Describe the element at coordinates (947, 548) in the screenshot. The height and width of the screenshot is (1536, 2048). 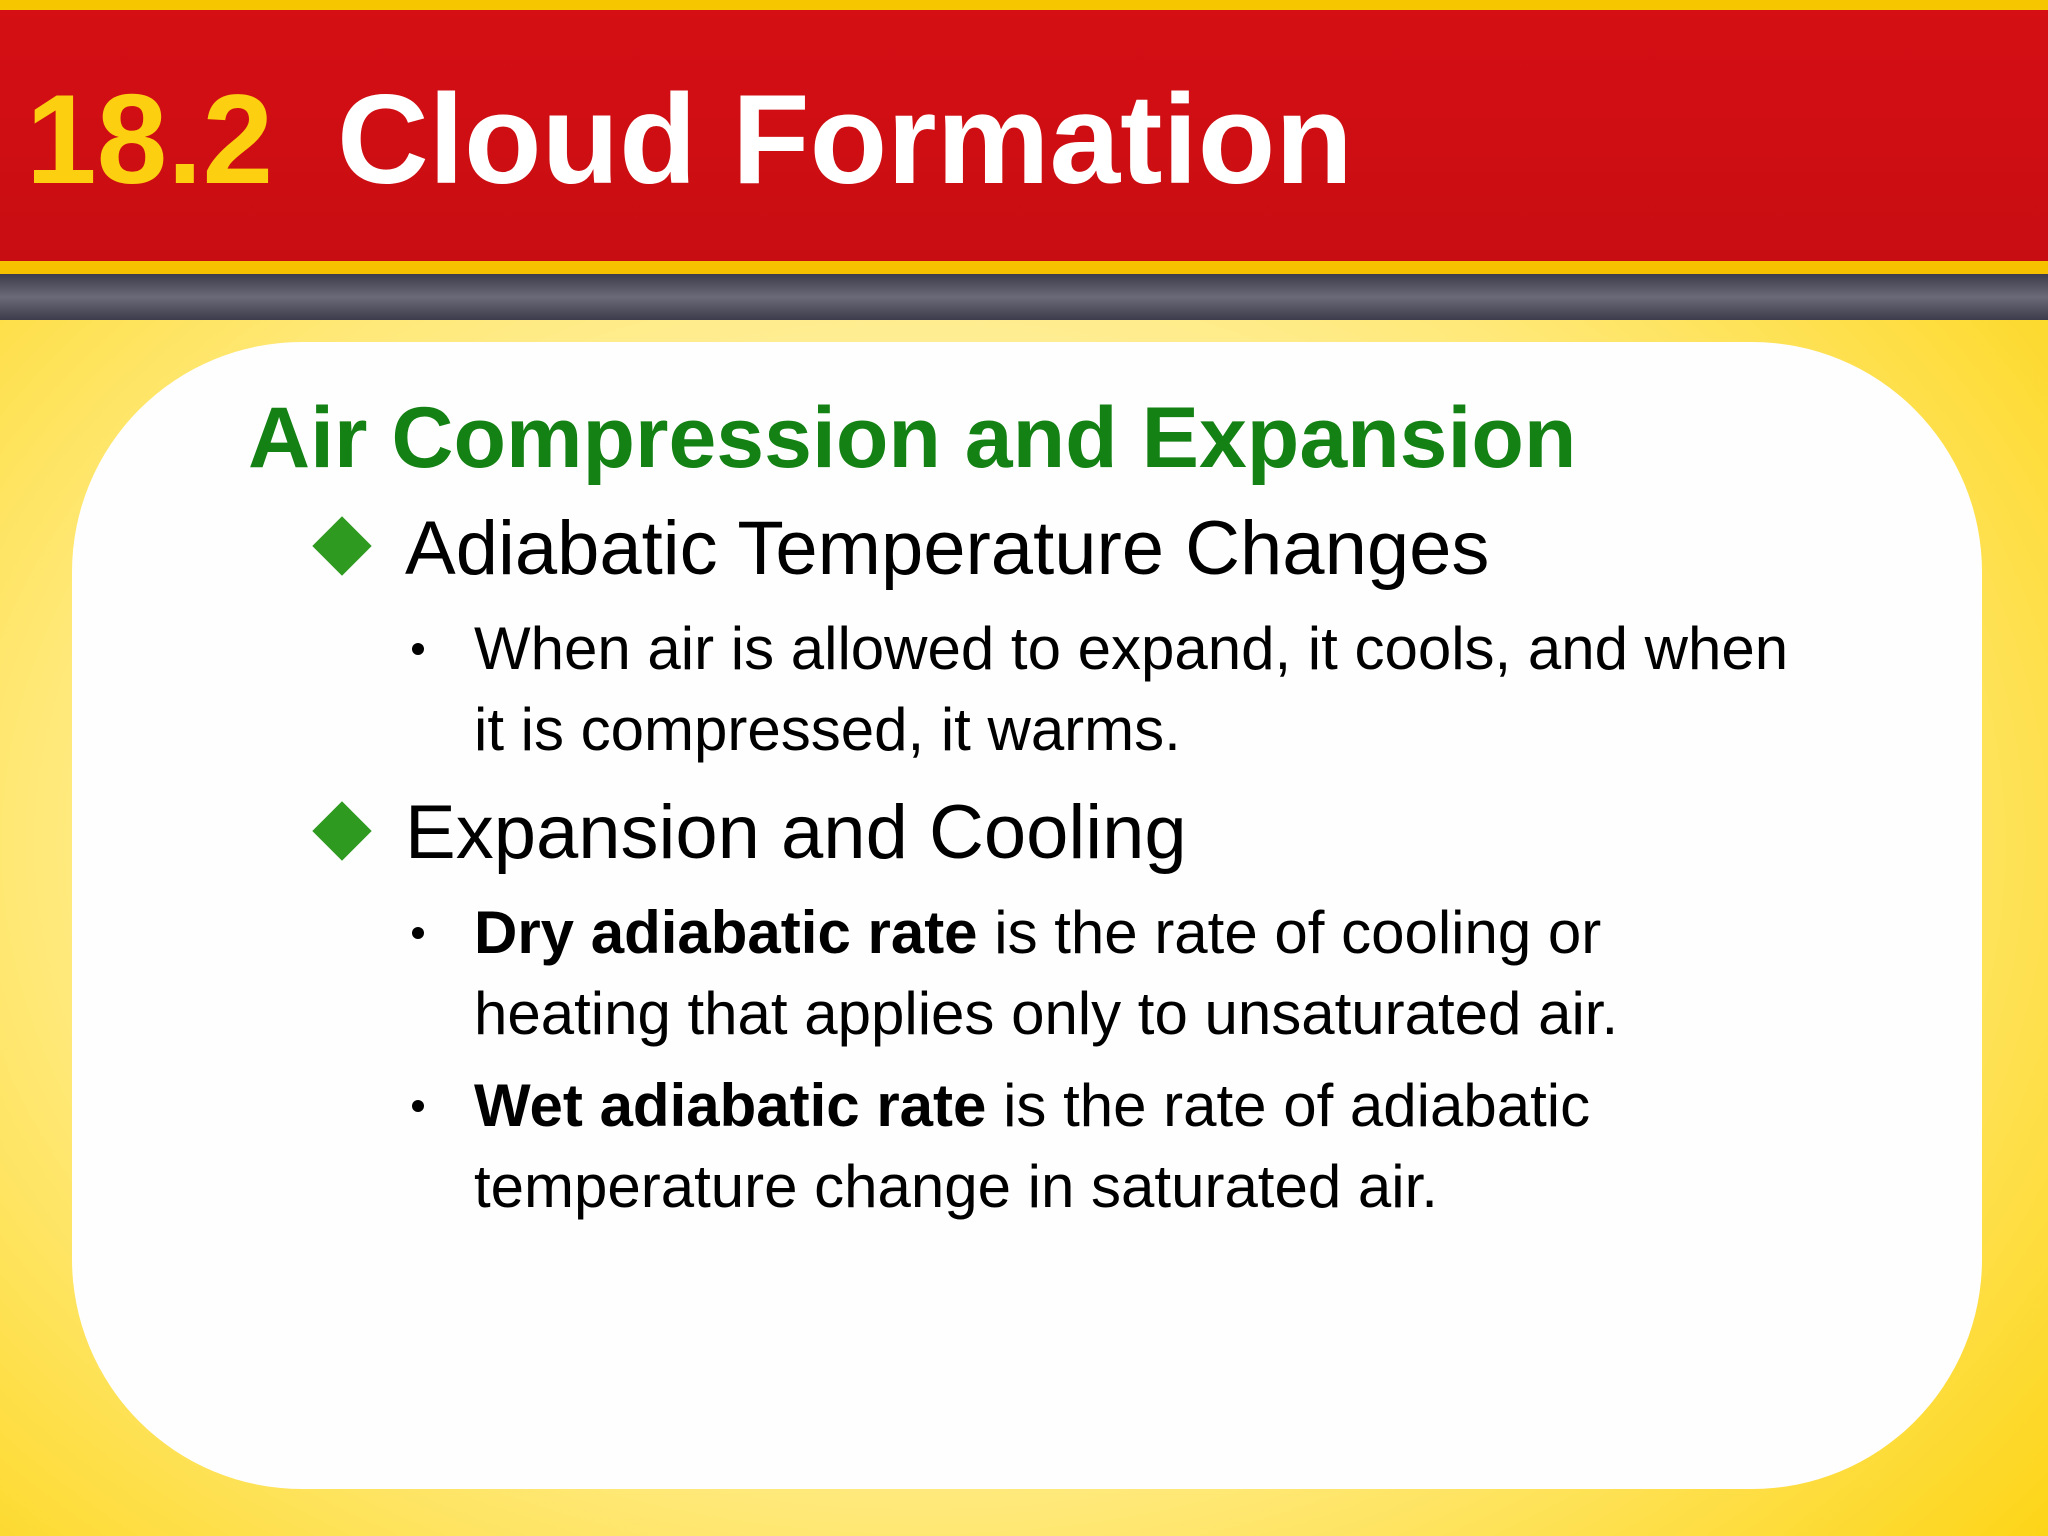
I see `item-heading: Adiabatic Temperature Changes` at that location.